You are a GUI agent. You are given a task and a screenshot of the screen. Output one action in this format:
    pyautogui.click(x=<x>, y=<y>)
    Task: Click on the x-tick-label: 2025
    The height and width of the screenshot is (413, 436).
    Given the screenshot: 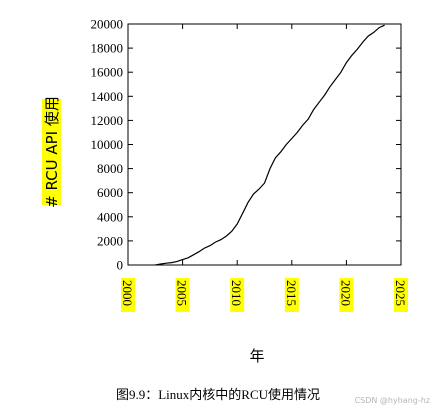 What is the action you would take?
    pyautogui.click(x=400, y=293)
    